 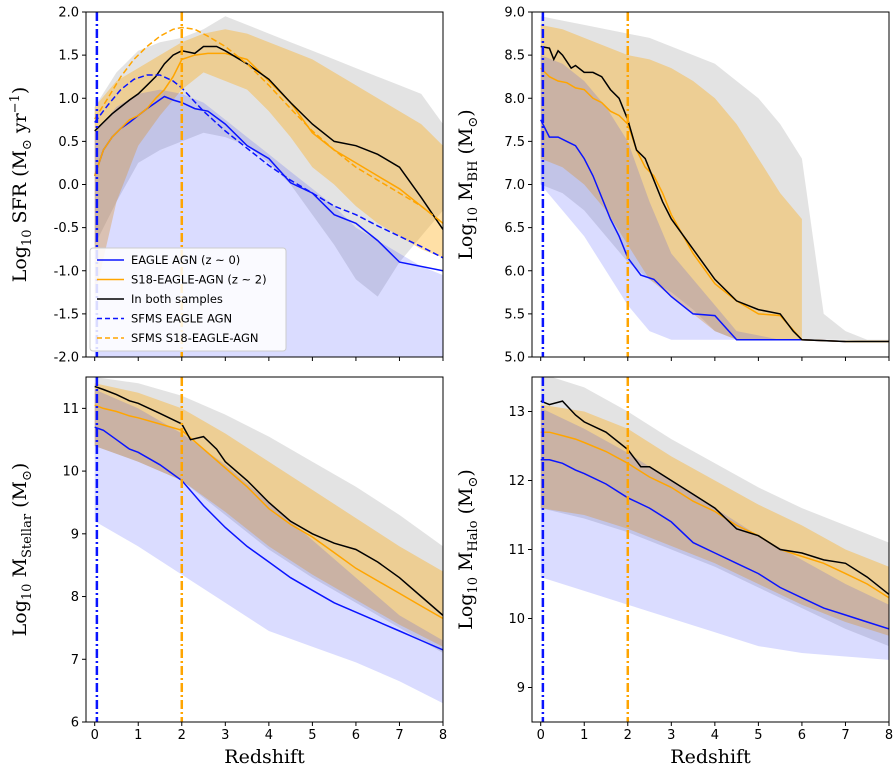 I want to click on mhalo-xtick-label: 7, so click(x=845, y=735).